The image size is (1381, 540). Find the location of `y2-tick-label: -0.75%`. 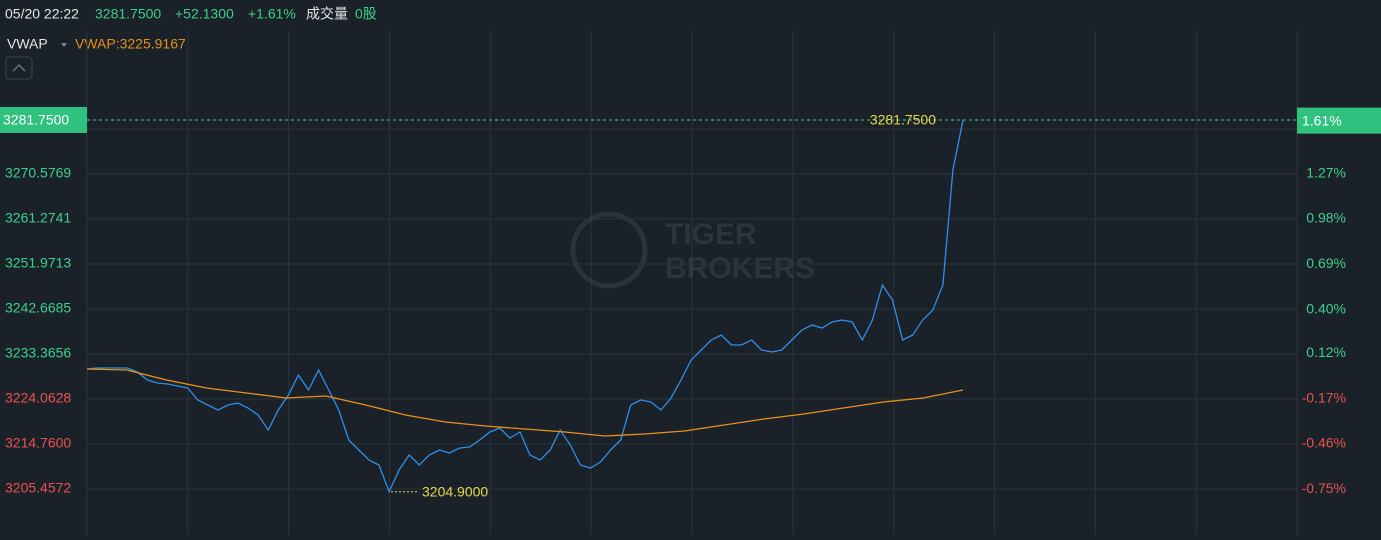

y2-tick-label: -0.75% is located at coordinates (1324, 488).